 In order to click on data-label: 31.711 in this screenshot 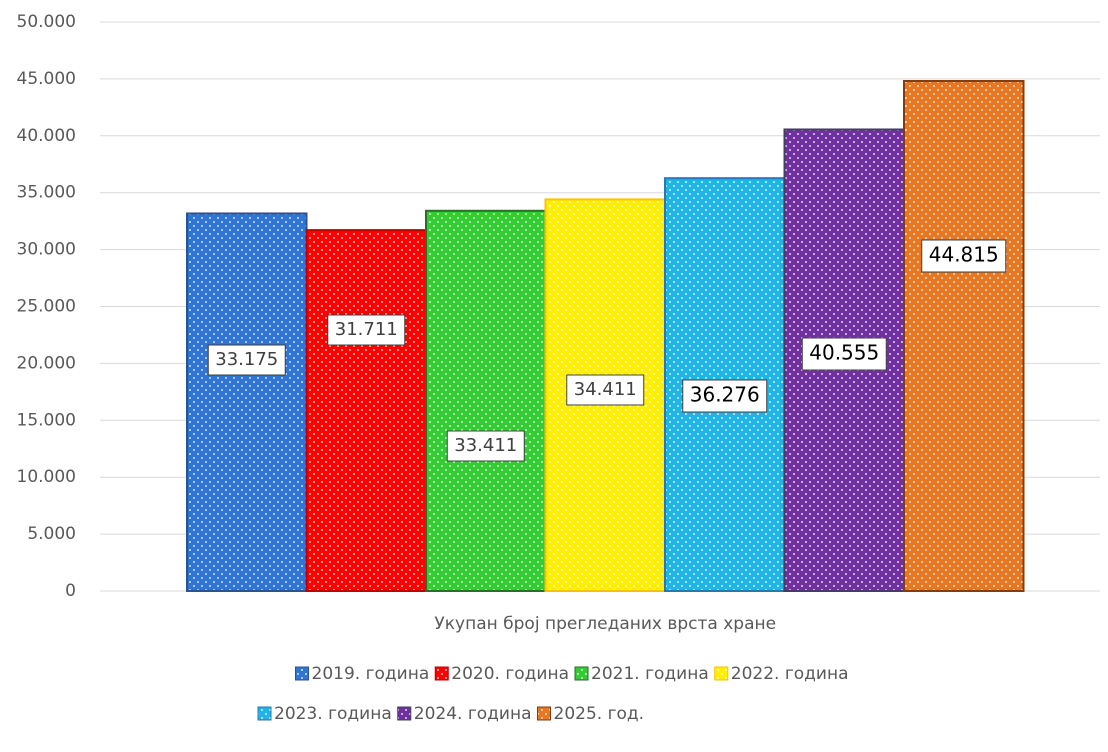, I will do `click(366, 329)`.